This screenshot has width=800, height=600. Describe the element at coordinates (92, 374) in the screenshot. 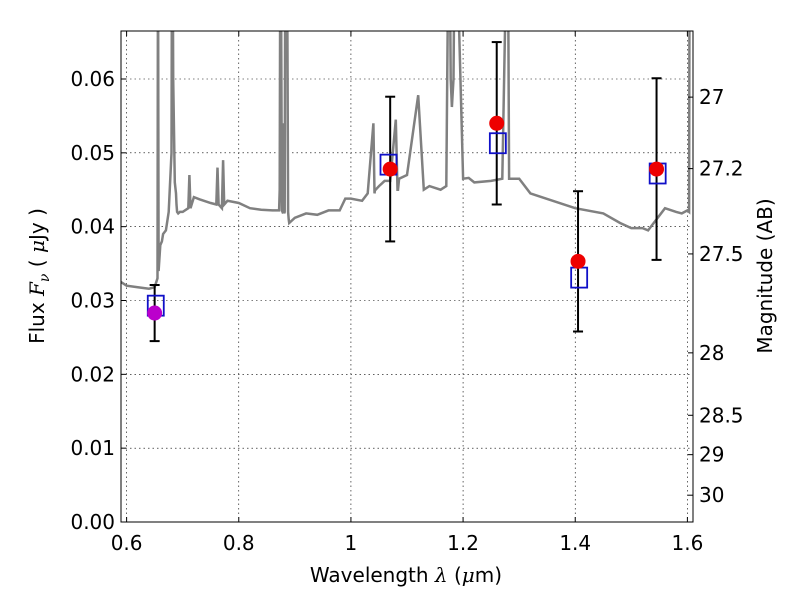

I see `y-tick-label: 0.02` at that location.